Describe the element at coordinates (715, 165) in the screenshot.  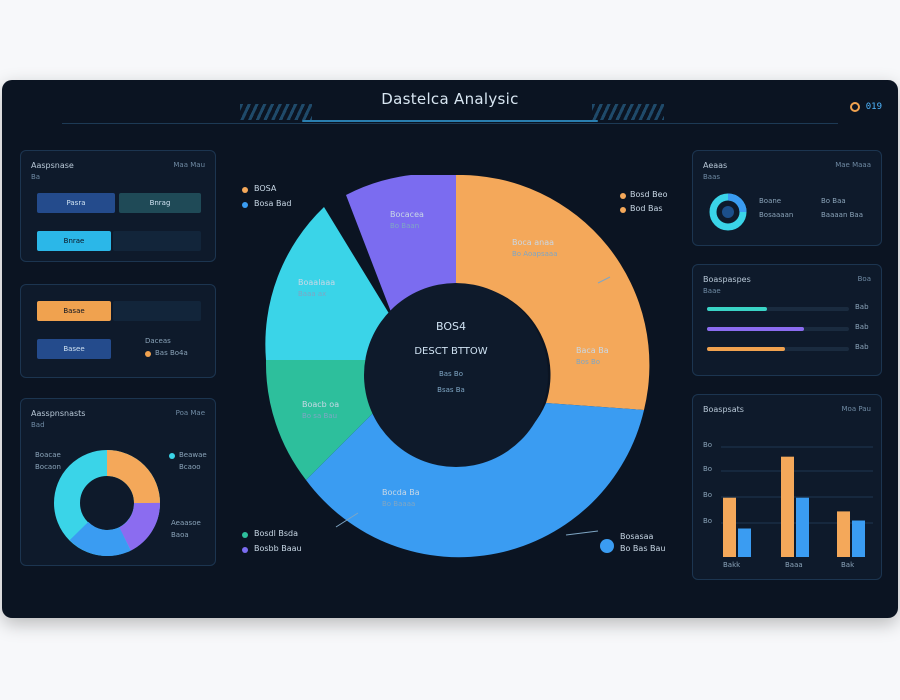
I see `panel-title: Aeaas` at that location.